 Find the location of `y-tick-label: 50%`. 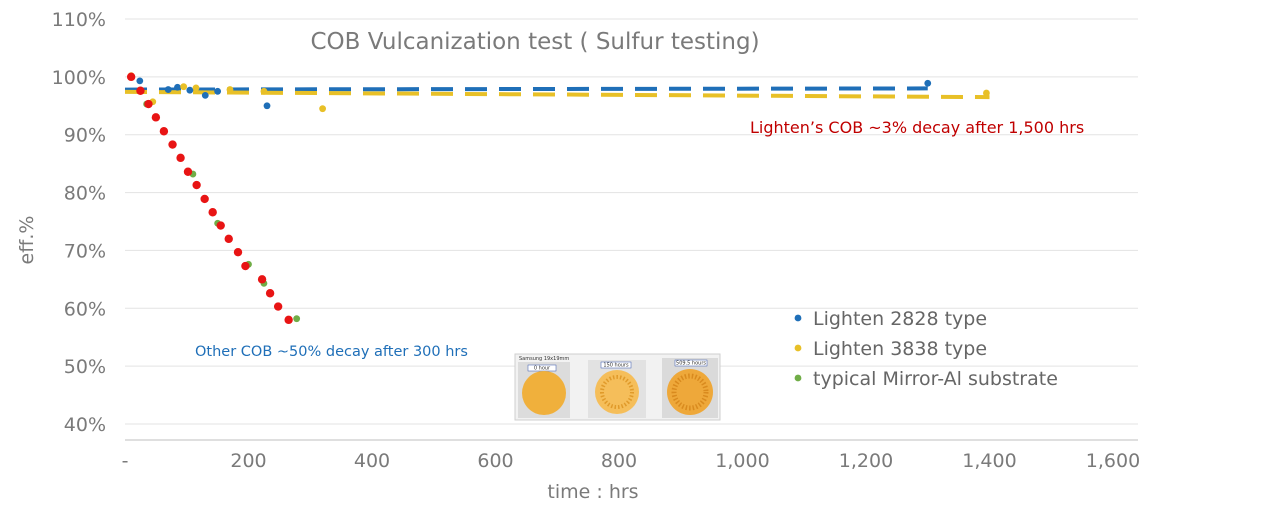

y-tick-label: 50% is located at coordinates (85, 367).